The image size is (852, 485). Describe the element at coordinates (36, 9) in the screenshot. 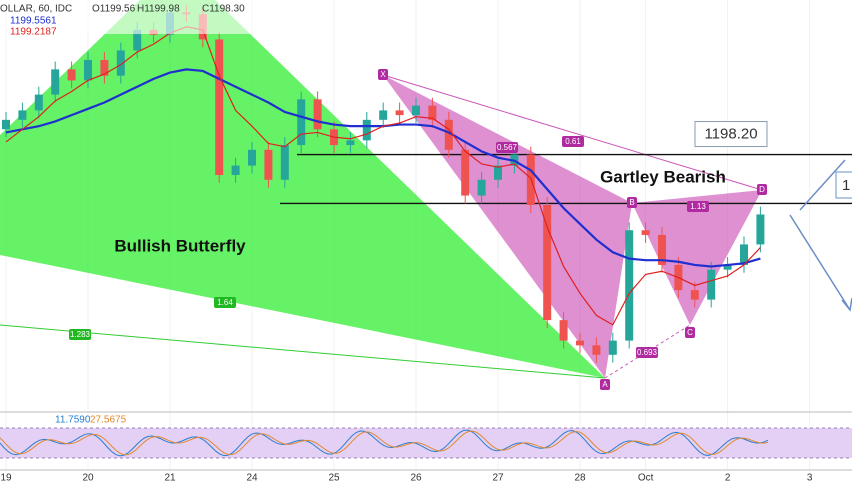

I see `symbol: OLLAR, 60, IDC` at that location.